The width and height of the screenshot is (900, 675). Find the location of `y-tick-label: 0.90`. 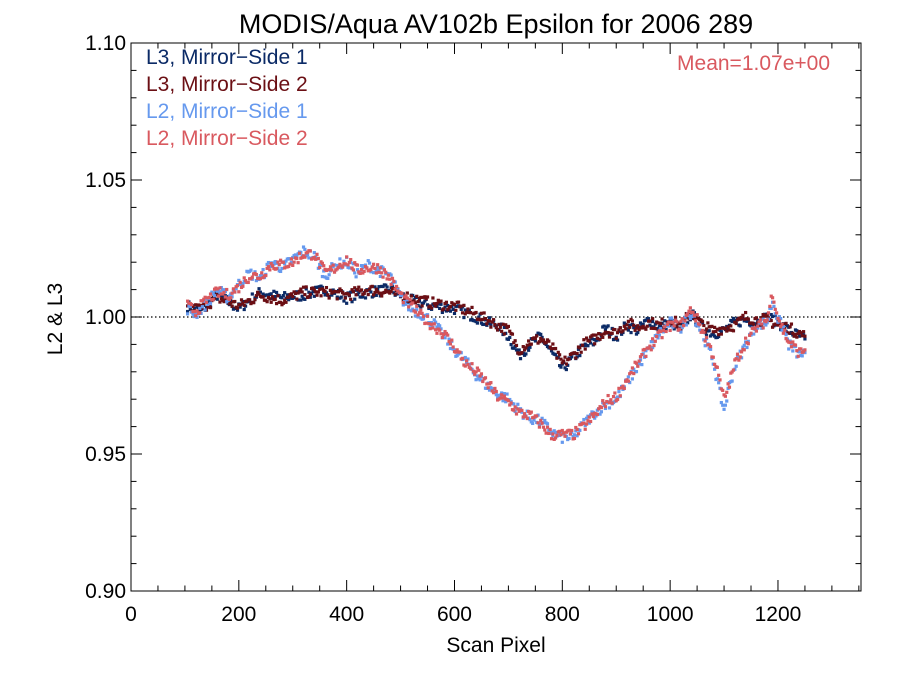

y-tick-label: 0.90 is located at coordinates (105, 591).